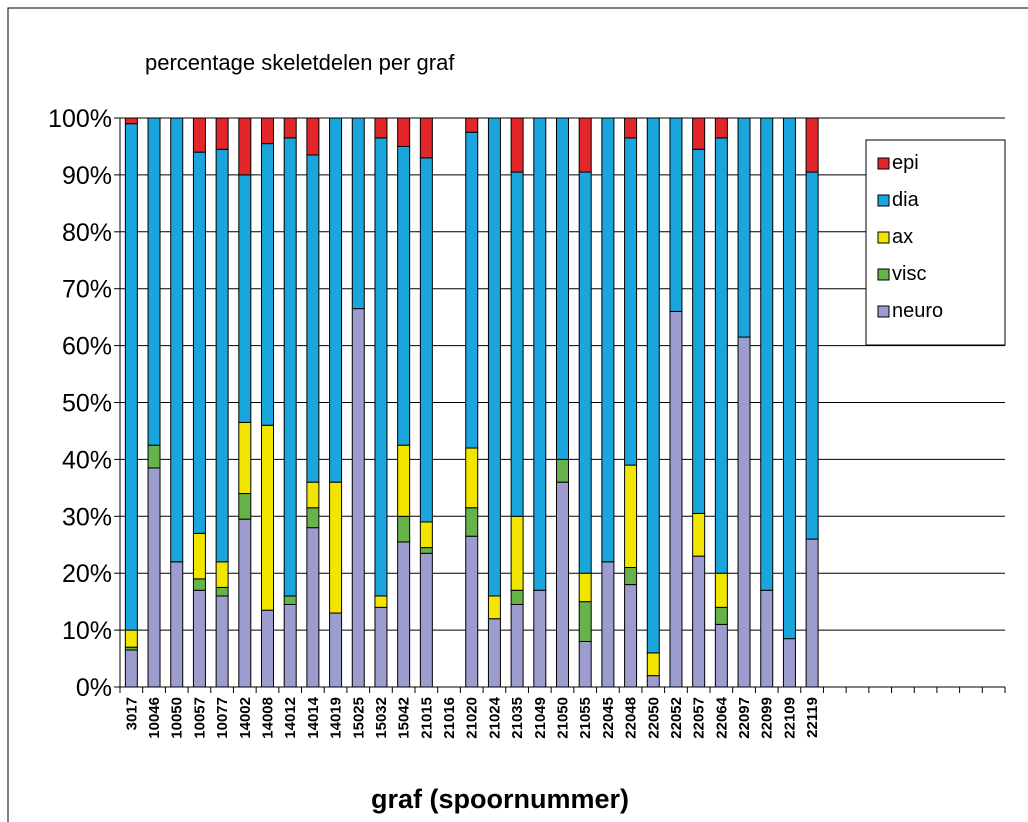 This screenshot has width=1028, height=822. I want to click on x-tick-label: 10046, so click(154, 718).